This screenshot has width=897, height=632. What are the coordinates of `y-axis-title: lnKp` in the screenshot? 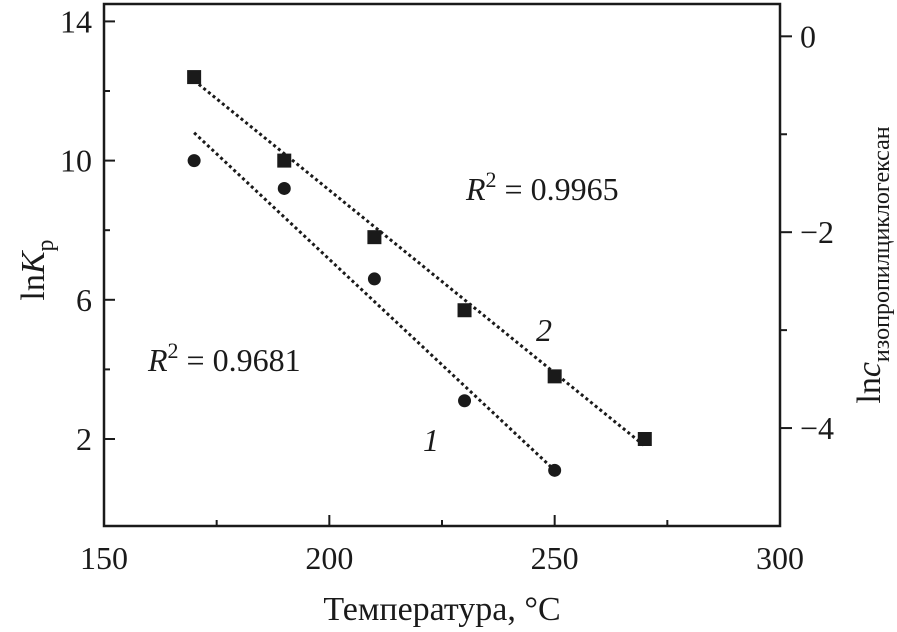 It's located at (37, 269).